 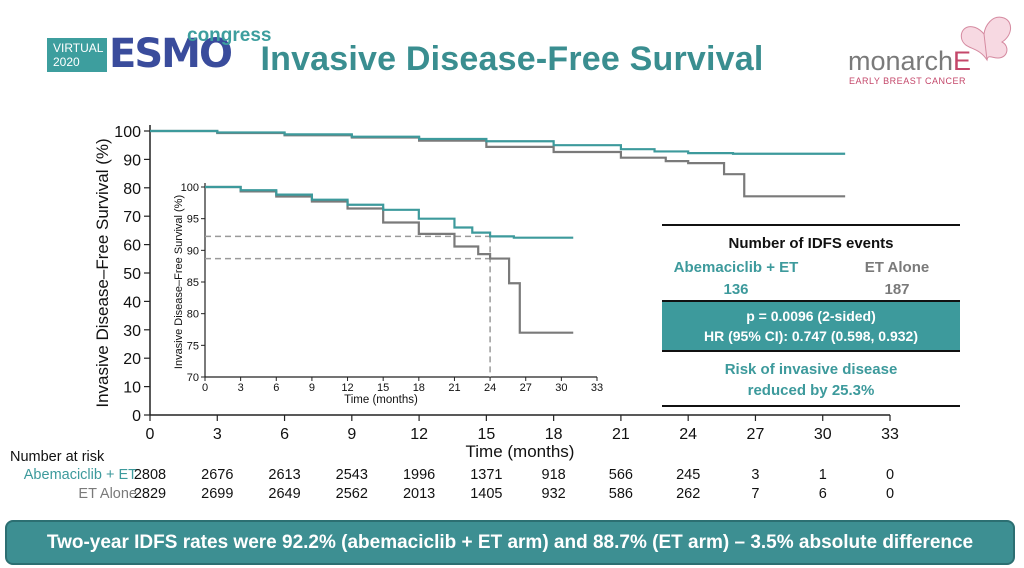 I want to click on risk-value: 2649, so click(x=284, y=494).